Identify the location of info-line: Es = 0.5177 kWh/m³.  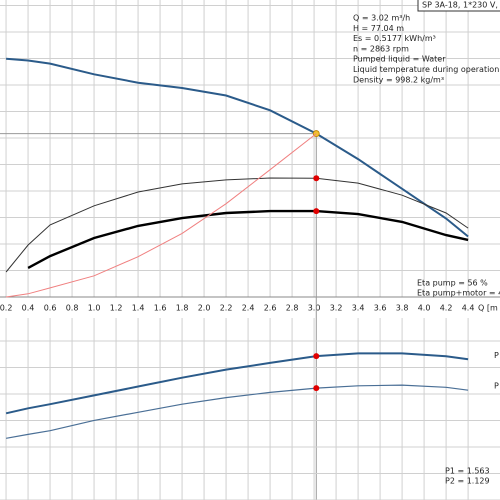
(394, 38).